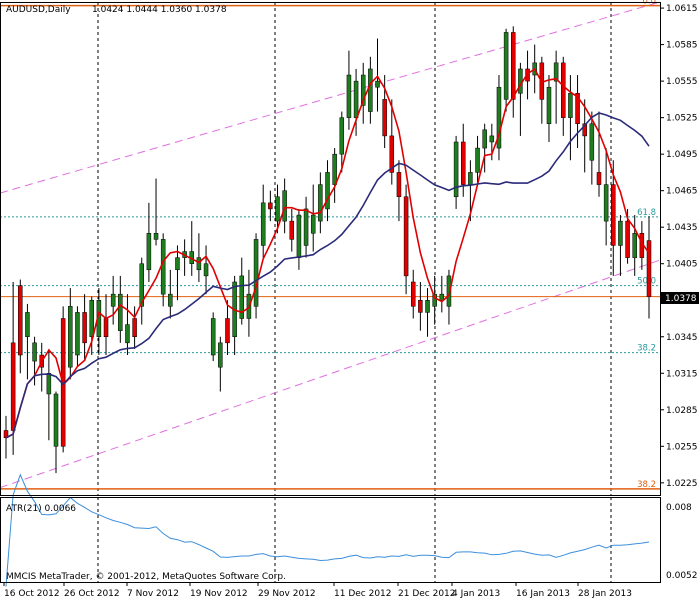 The width and height of the screenshot is (700, 600). What do you see at coordinates (363, 594) in the screenshot?
I see `x-axis-label: 11 Dec 2012` at bounding box center [363, 594].